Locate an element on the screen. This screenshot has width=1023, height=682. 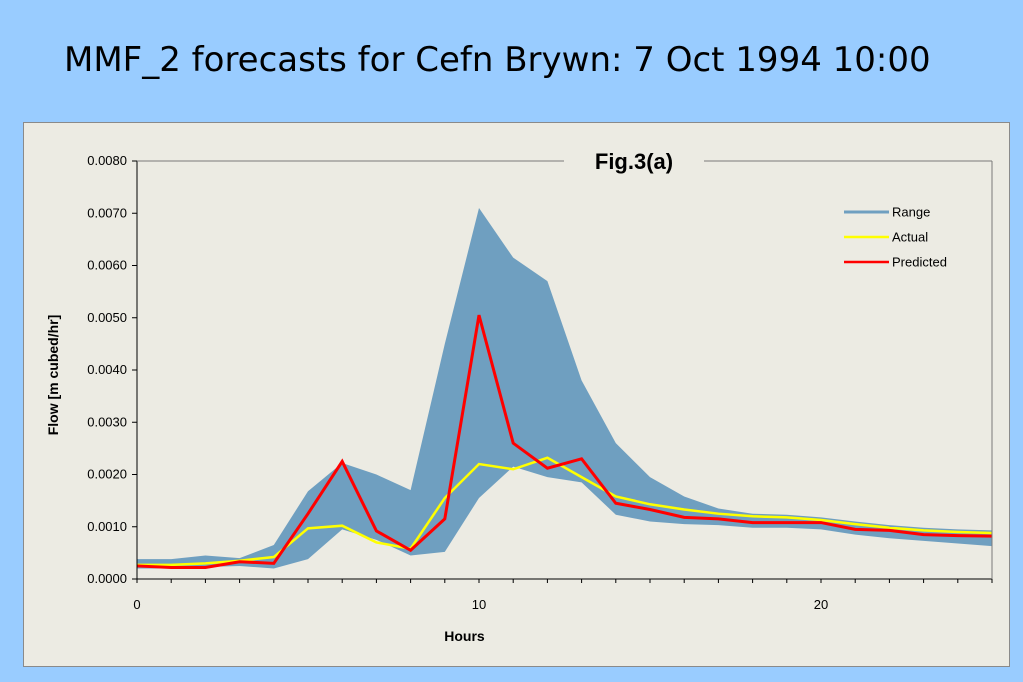
legend-label-actual: Actual is located at coordinates (910, 237).